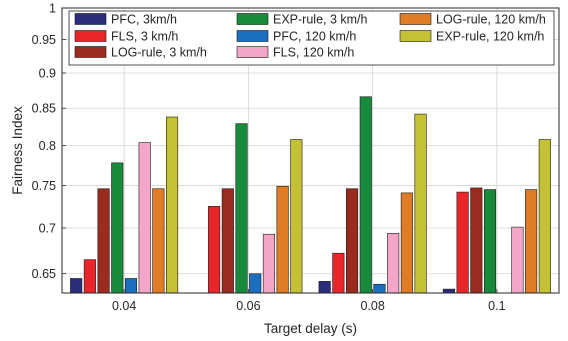  Describe the element at coordinates (17, 150) in the screenshot. I see `y-axis-label: Fairness Index` at that location.